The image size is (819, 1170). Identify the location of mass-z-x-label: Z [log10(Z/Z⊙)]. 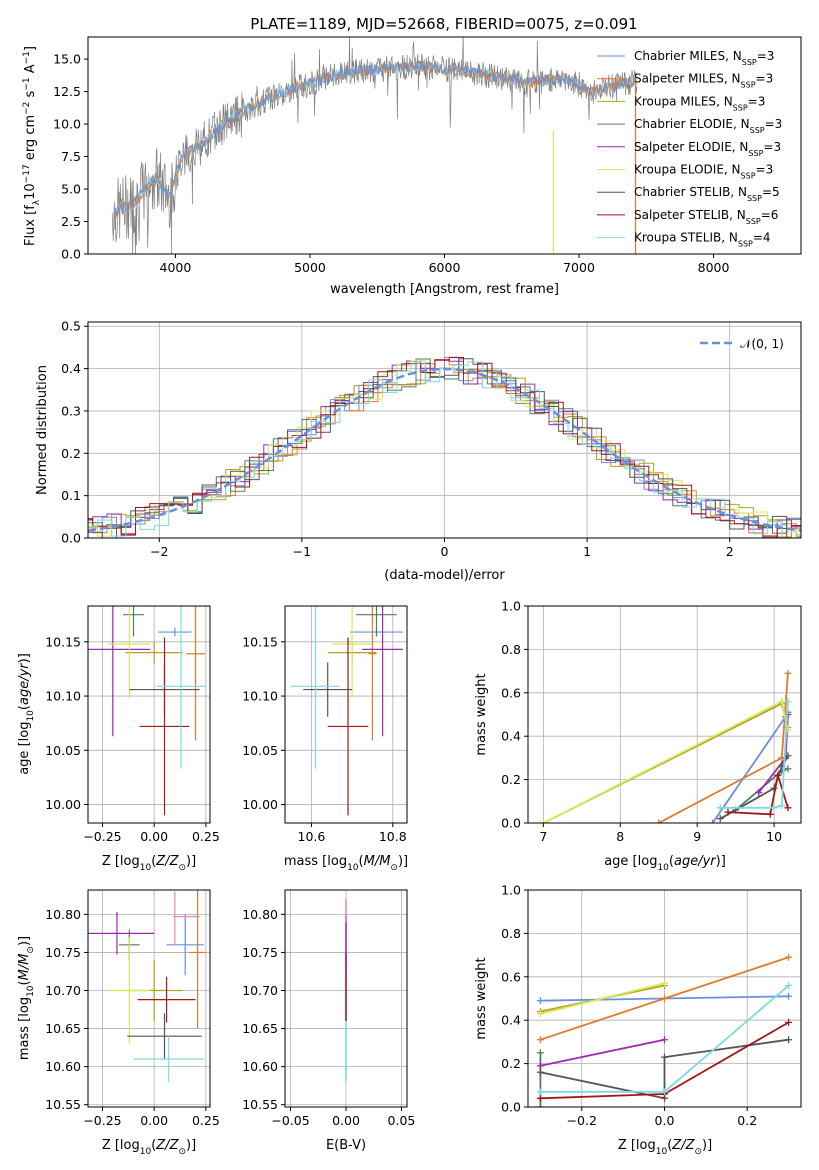
(149, 1147).